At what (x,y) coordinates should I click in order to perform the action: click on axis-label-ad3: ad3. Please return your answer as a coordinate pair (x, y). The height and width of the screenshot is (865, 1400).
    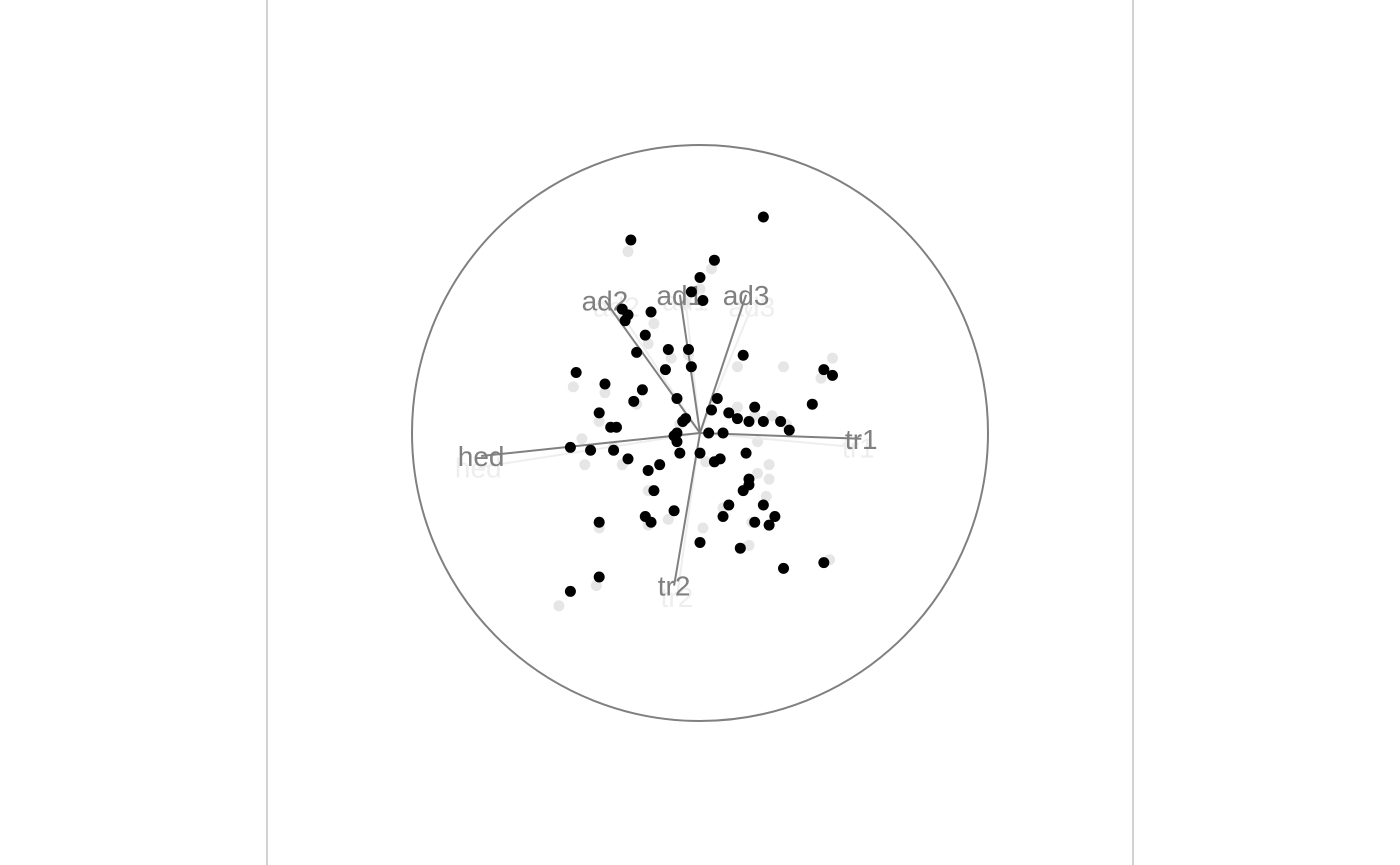
    Looking at the image, I should click on (746, 295).